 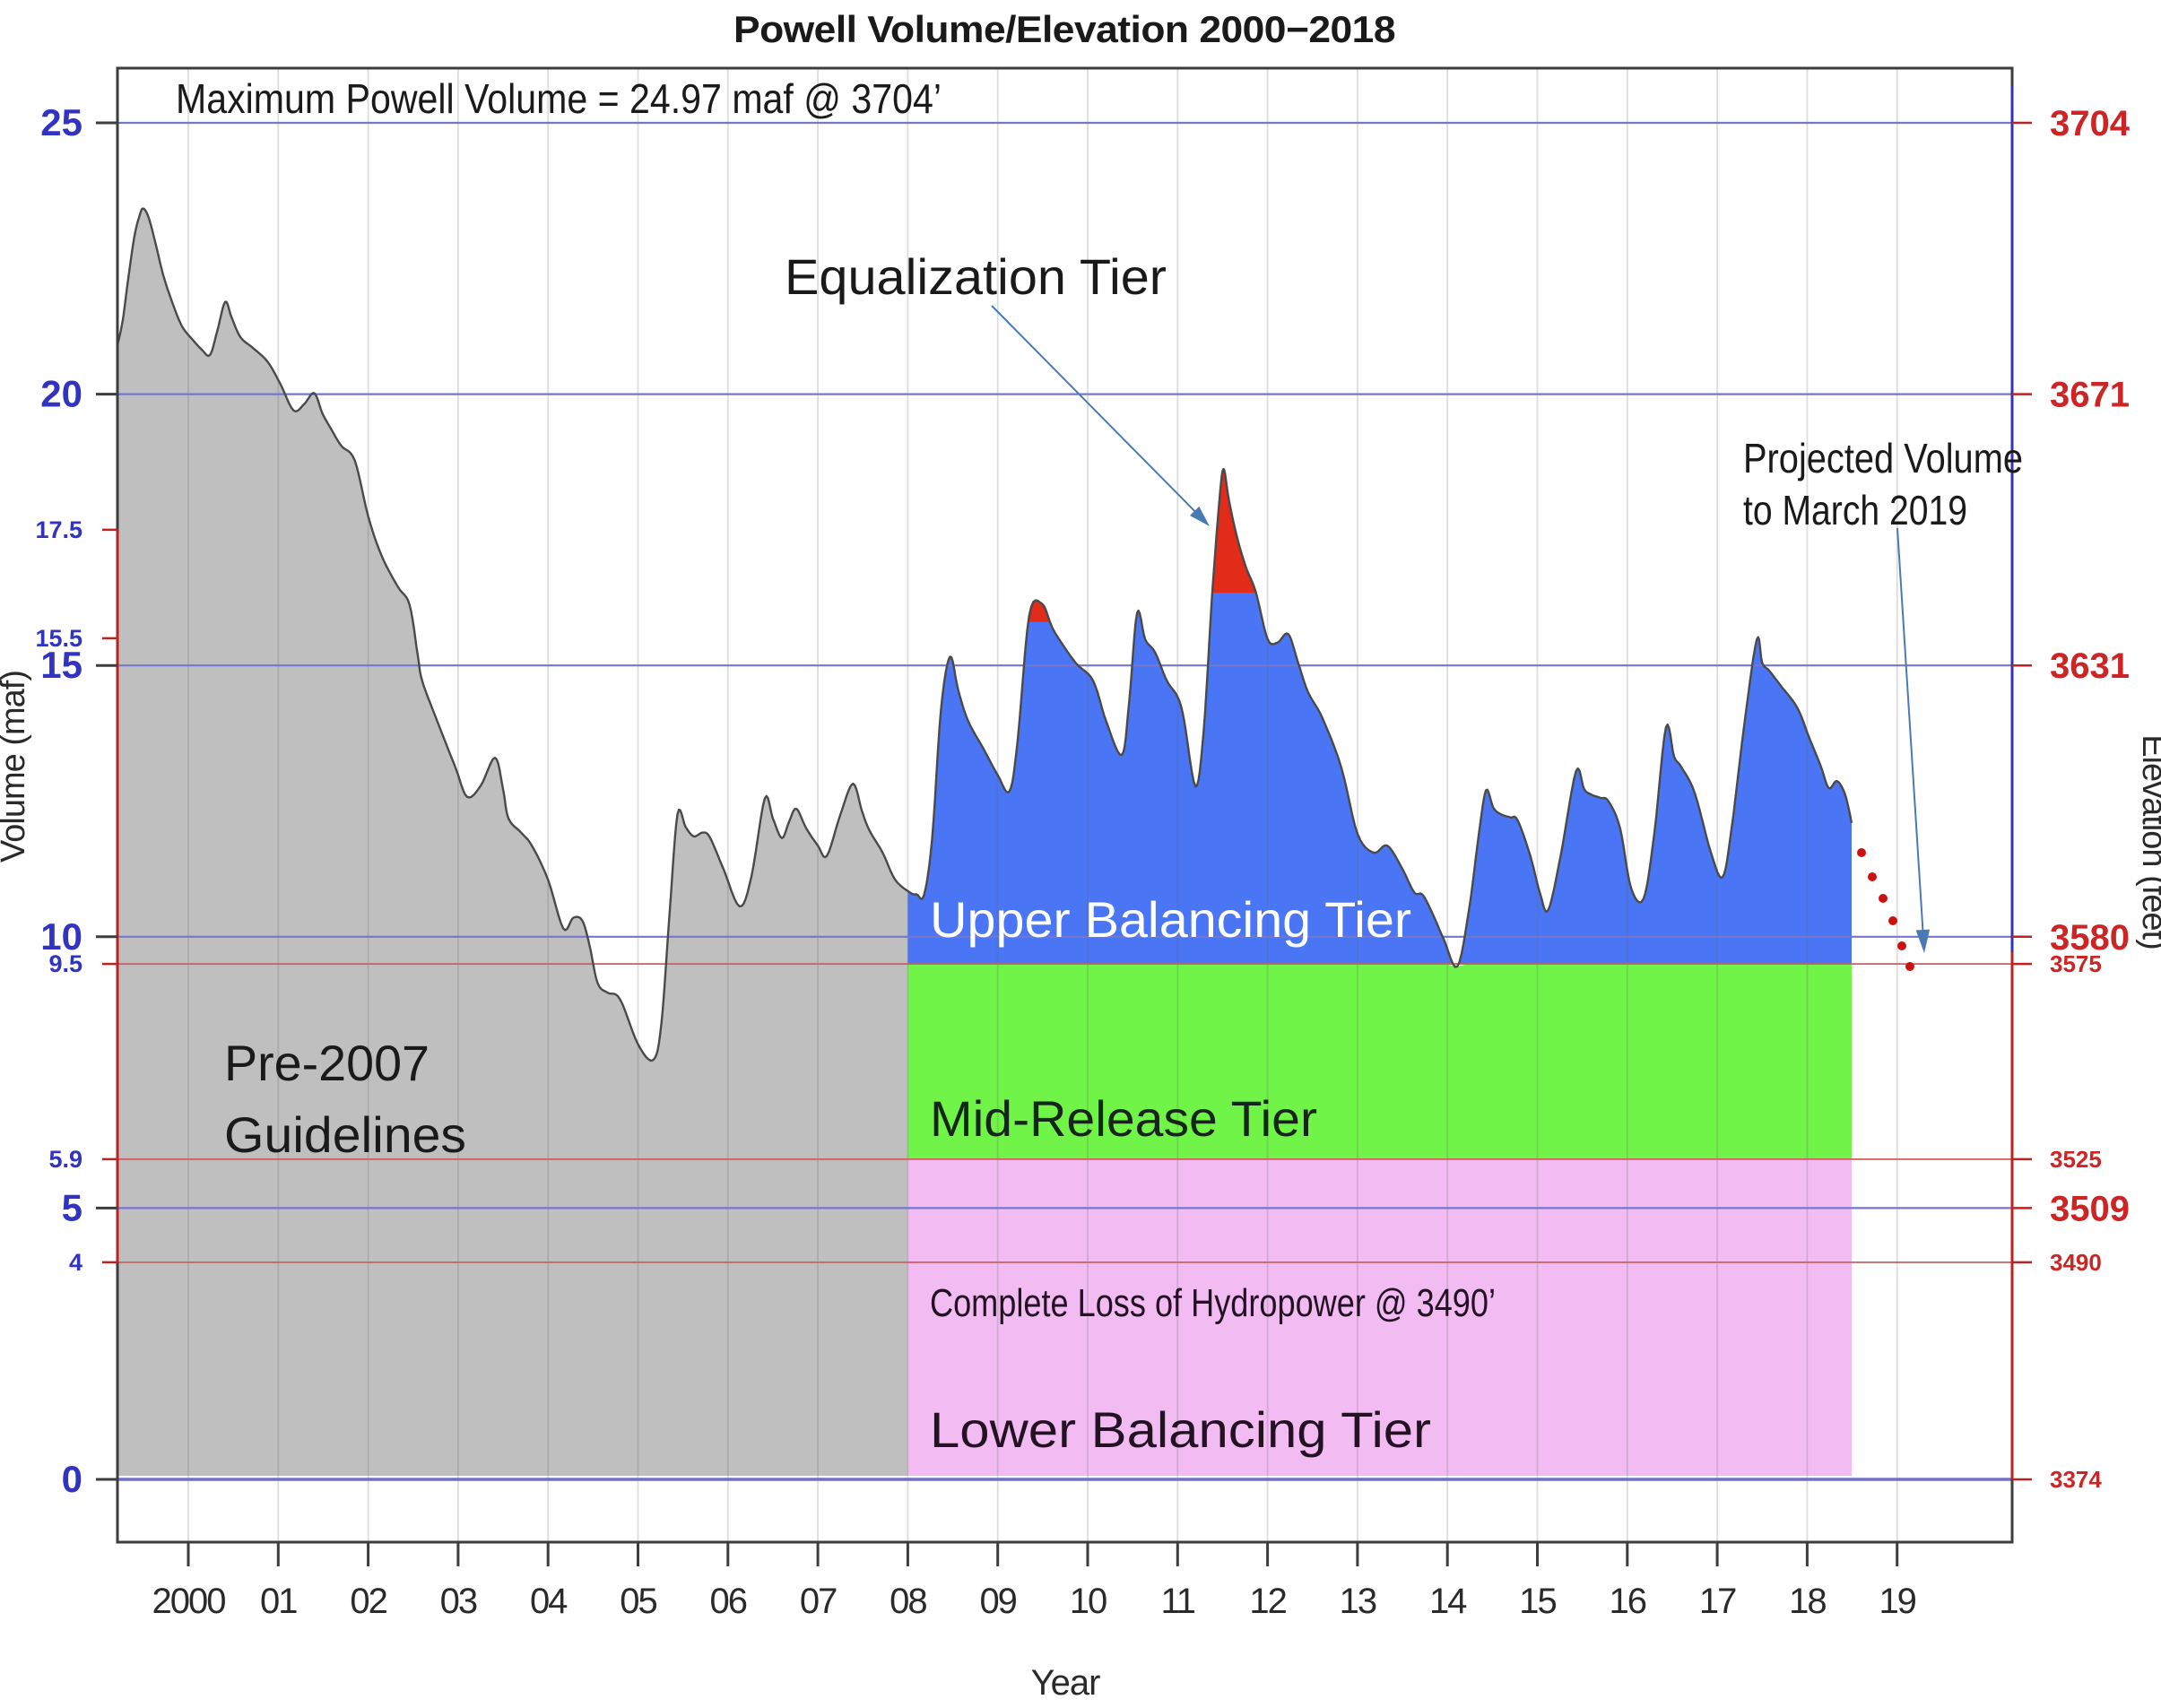 What do you see at coordinates (61, 394) in the screenshot?
I see `svg-text: 20` at bounding box center [61, 394].